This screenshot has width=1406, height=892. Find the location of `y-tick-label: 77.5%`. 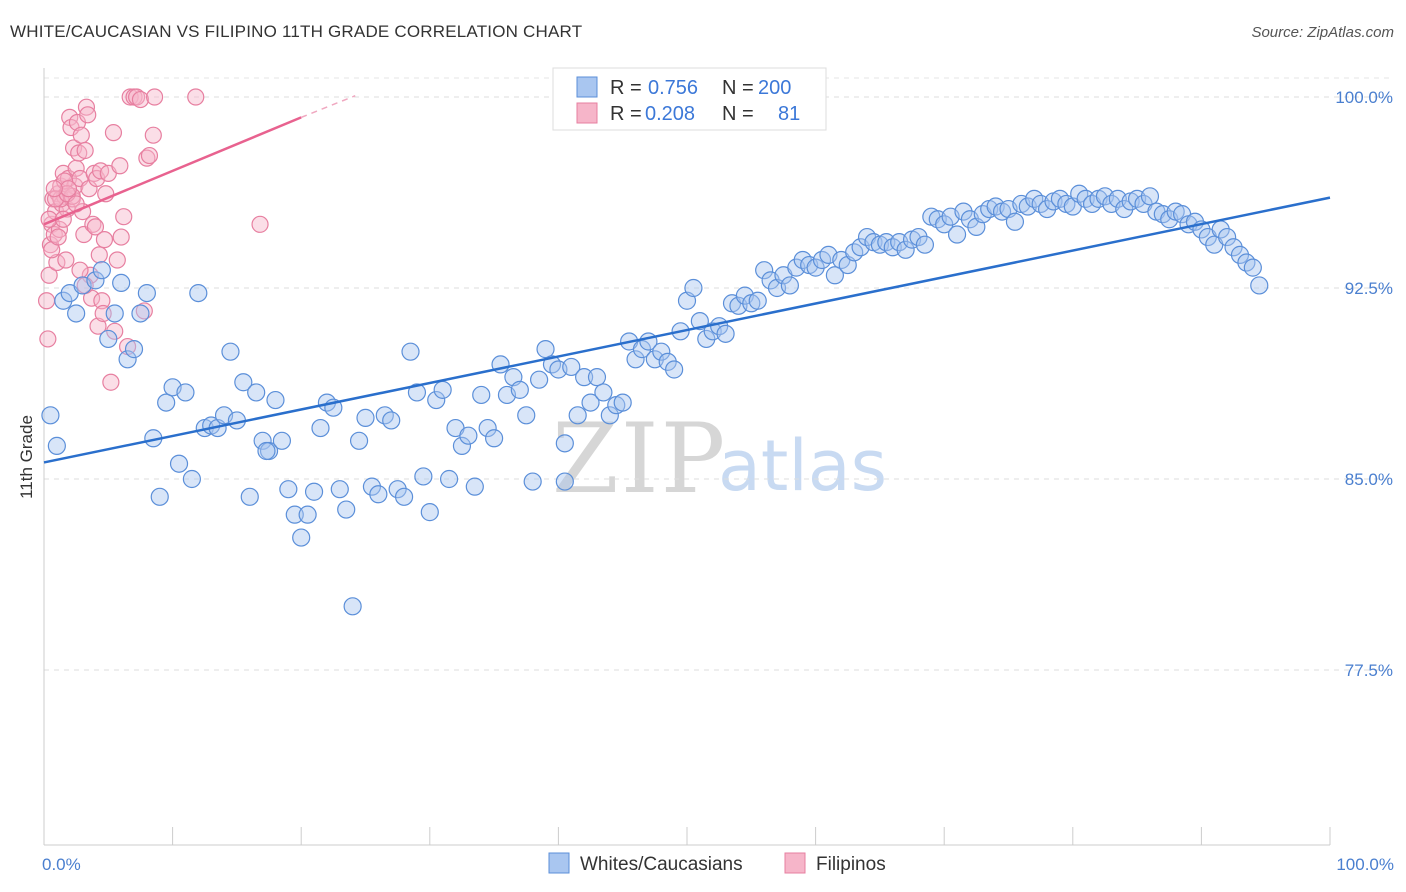

y-tick-label: 77.5% is located at coordinates (1369, 670).